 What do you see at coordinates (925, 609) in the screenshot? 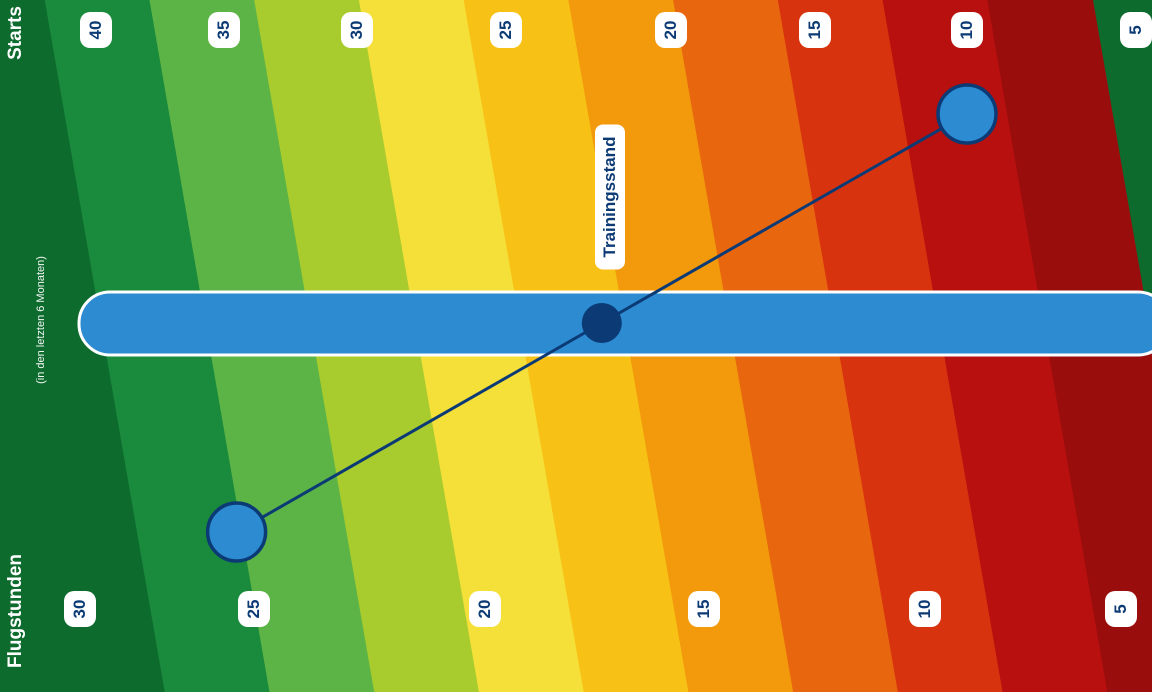
I see `flugstunden-tick-label: 10` at bounding box center [925, 609].